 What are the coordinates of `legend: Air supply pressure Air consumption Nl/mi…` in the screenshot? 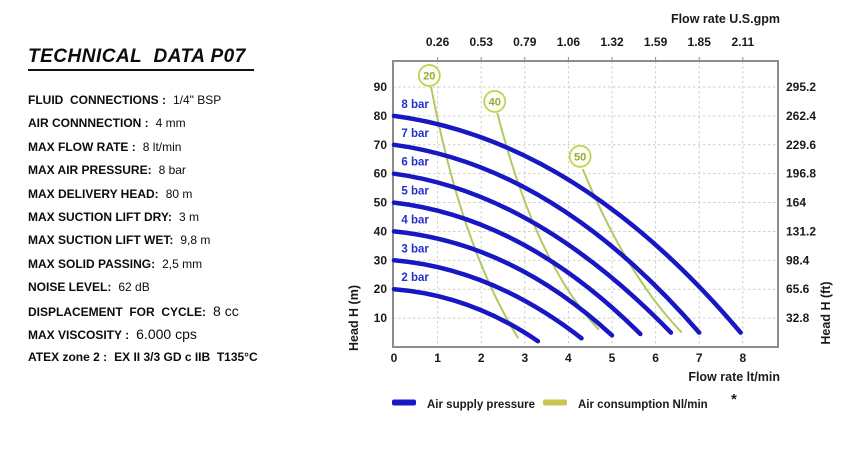 It's located at (564, 401).